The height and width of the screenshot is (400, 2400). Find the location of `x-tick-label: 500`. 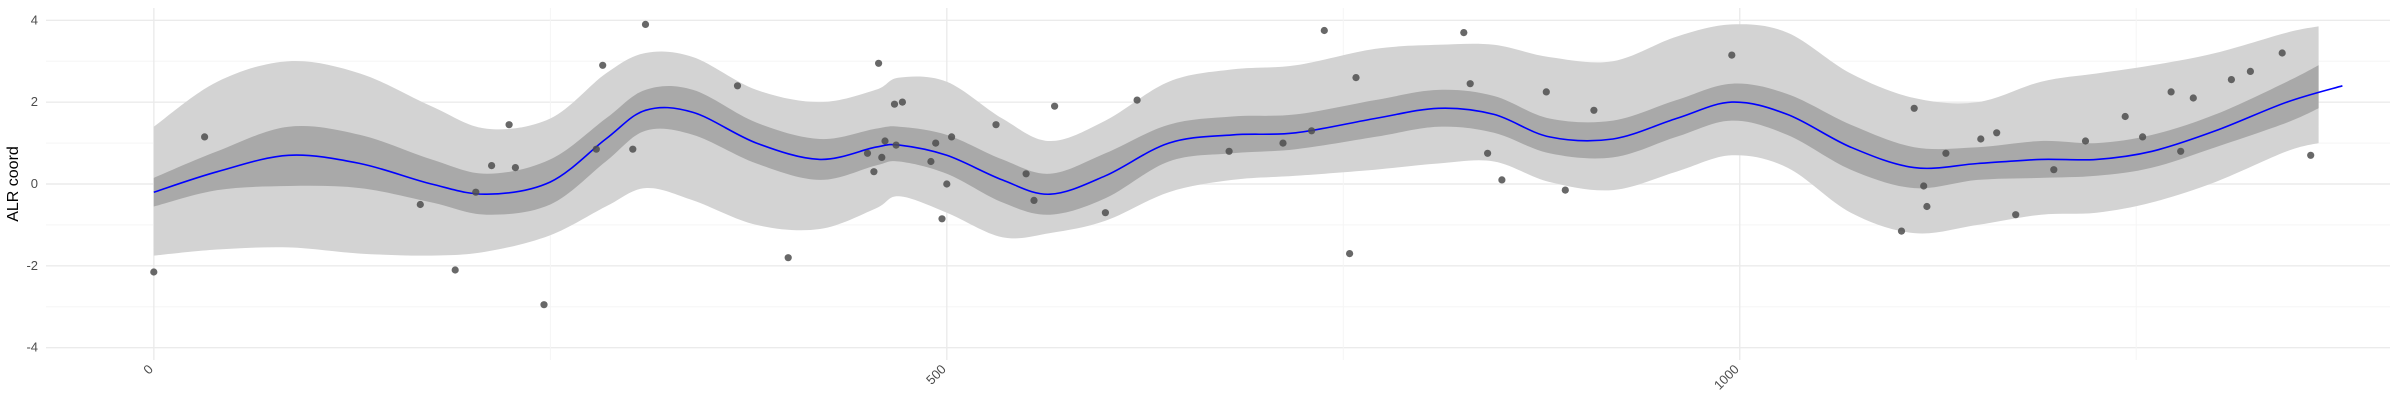

x-tick-label: 500 is located at coordinates (936, 375).